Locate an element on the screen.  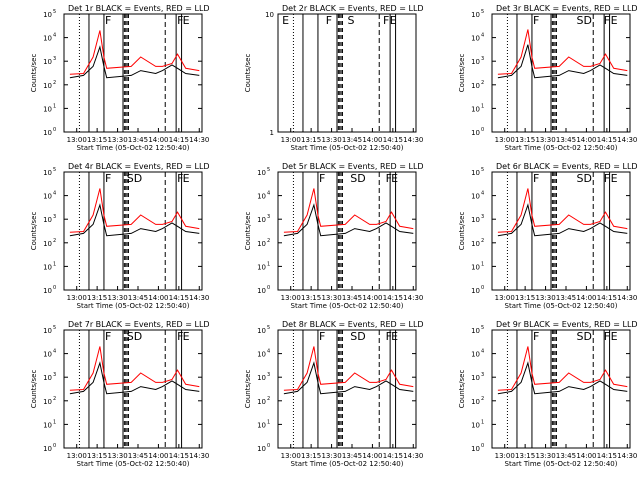
panel-title: Det 5r BLACK = Events, RED = LLD is located at coordinates (353, 166).